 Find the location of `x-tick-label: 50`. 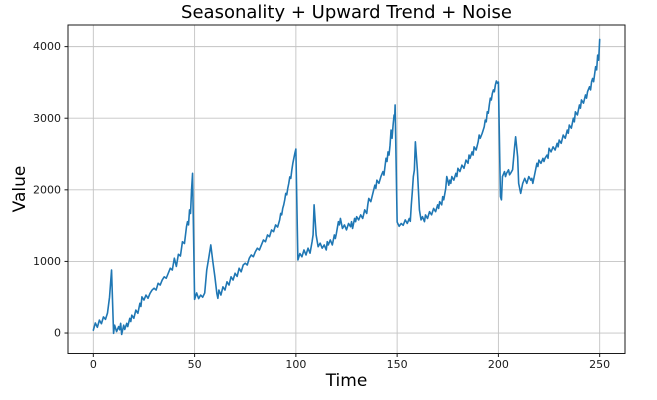

x-tick-label: 50 is located at coordinates (195, 364).